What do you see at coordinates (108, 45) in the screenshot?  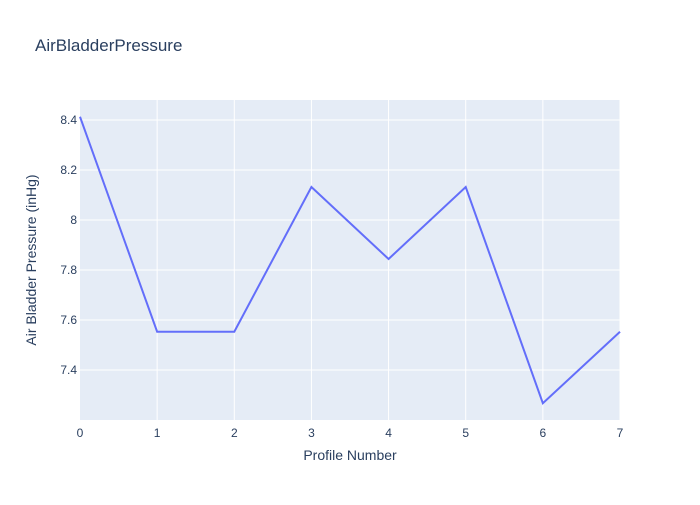 I see `chart-title: AirBladderPressure` at bounding box center [108, 45].